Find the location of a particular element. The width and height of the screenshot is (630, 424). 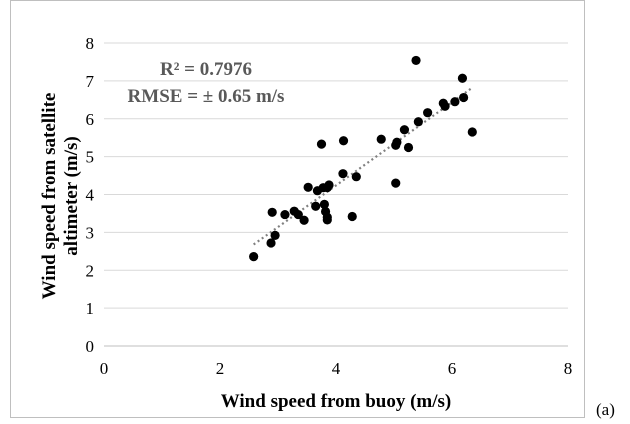

x-tick-label: 6 is located at coordinates (452, 368).